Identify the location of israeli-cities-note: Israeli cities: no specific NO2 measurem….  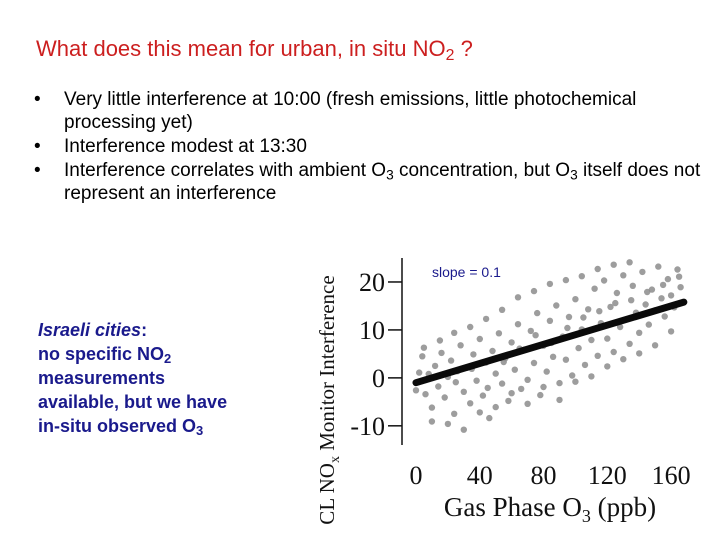
(133, 379).